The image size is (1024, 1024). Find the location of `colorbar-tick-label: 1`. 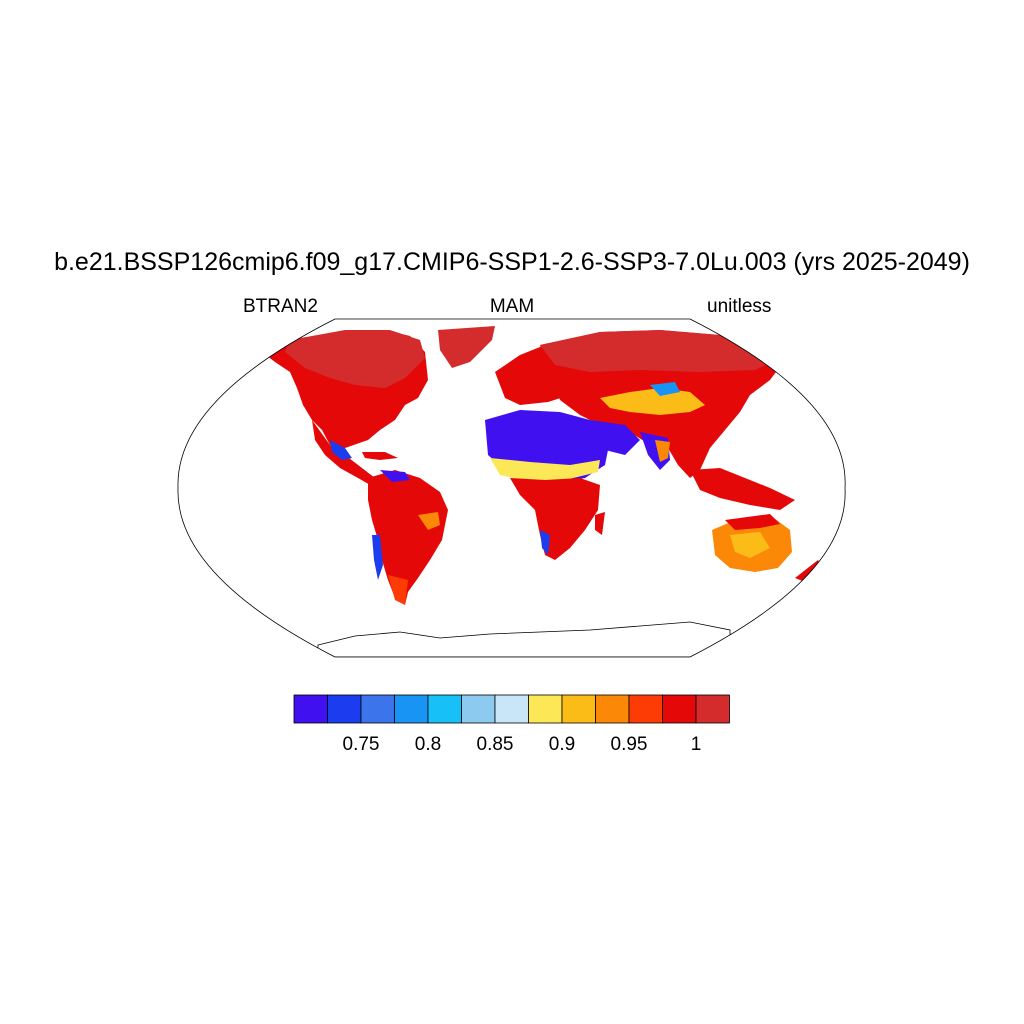

colorbar-tick-label: 1 is located at coordinates (696, 744).